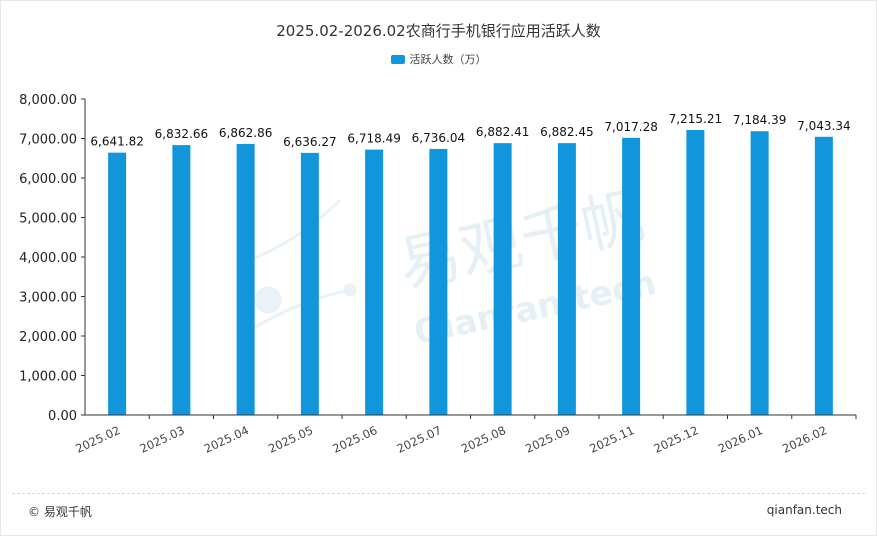  I want to click on data-label: 7,215.21, so click(695, 119).